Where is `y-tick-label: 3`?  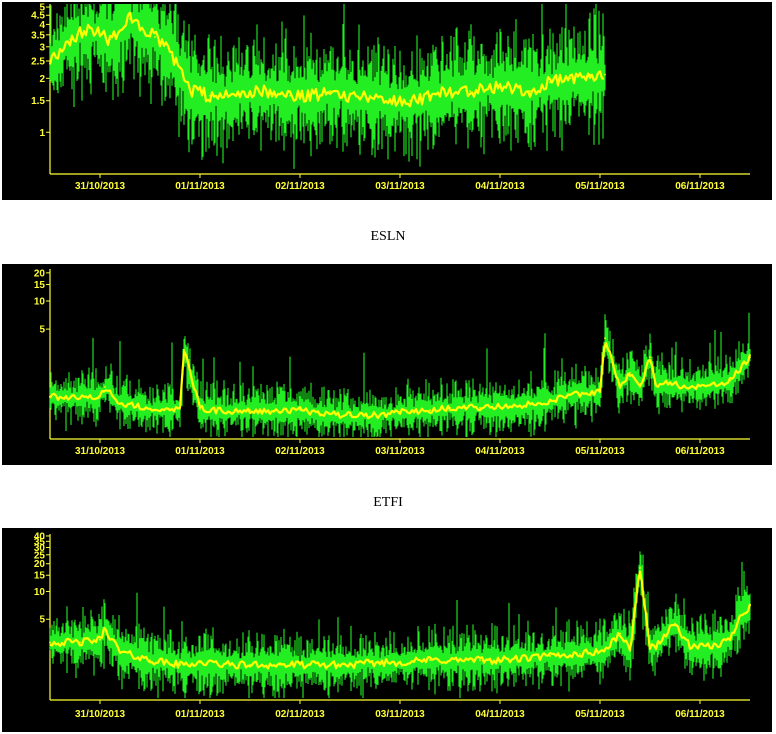 y-tick-label: 3 is located at coordinates (42, 47).